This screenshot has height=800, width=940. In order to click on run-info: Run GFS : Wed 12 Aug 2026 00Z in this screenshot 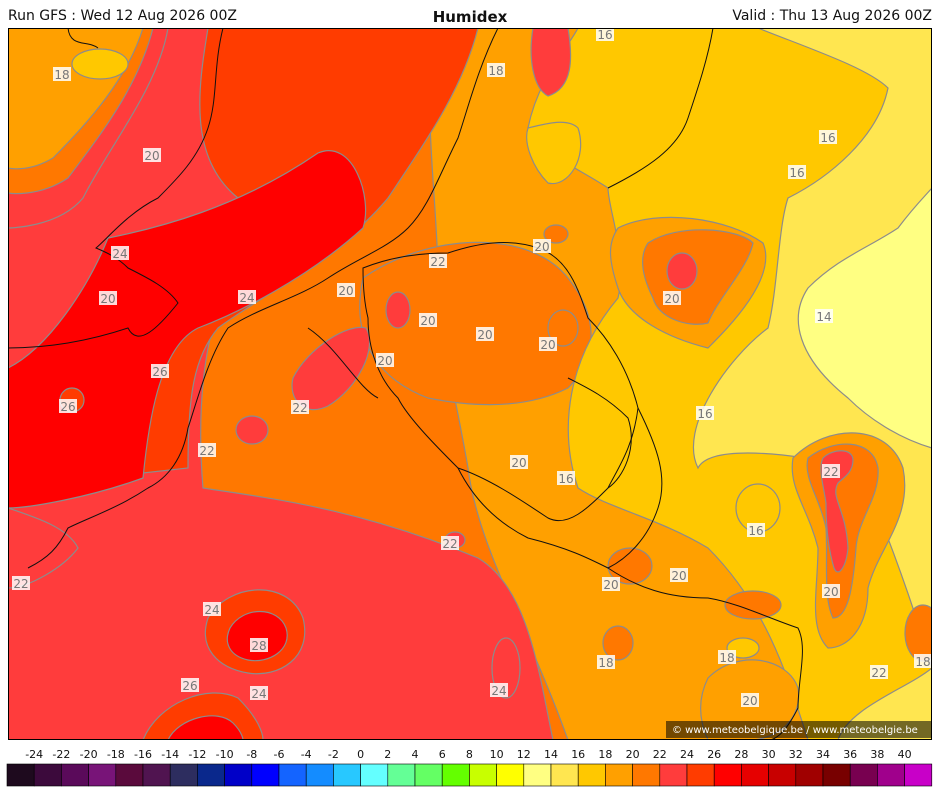, I will do `click(122, 16)`.